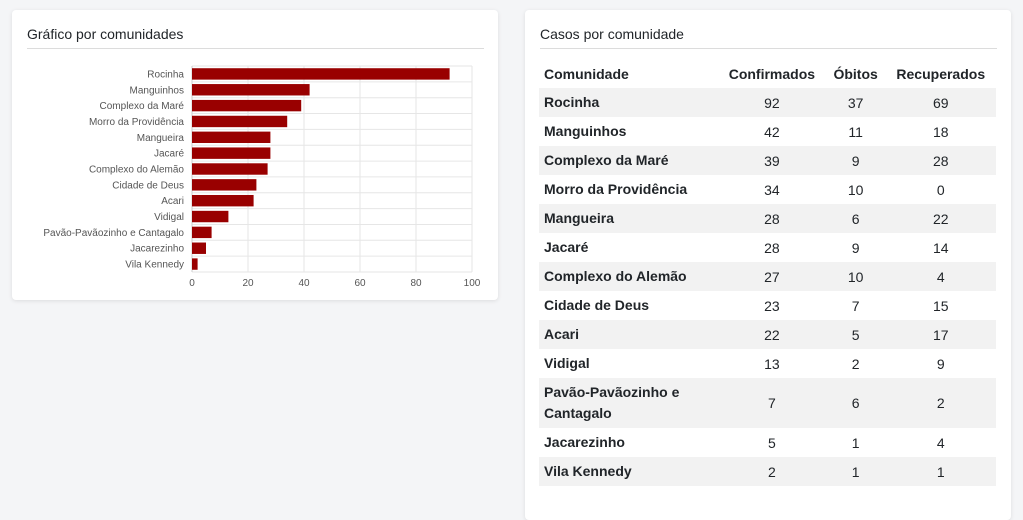 The width and height of the screenshot is (1023, 520). What do you see at coordinates (771, 442) in the screenshot?
I see `cell-confirmados: 5` at bounding box center [771, 442].